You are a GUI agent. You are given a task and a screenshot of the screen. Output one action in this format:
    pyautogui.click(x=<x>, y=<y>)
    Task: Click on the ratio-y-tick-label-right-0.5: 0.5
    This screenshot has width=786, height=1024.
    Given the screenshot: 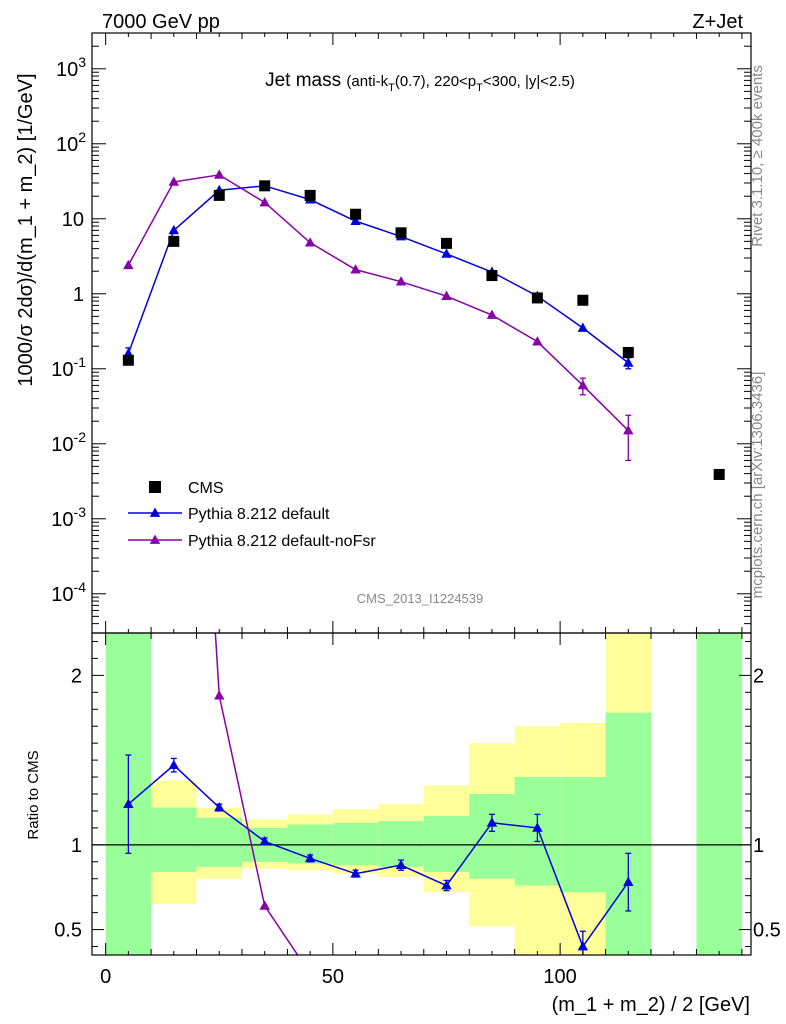 What is the action you would take?
    pyautogui.click(x=767, y=931)
    